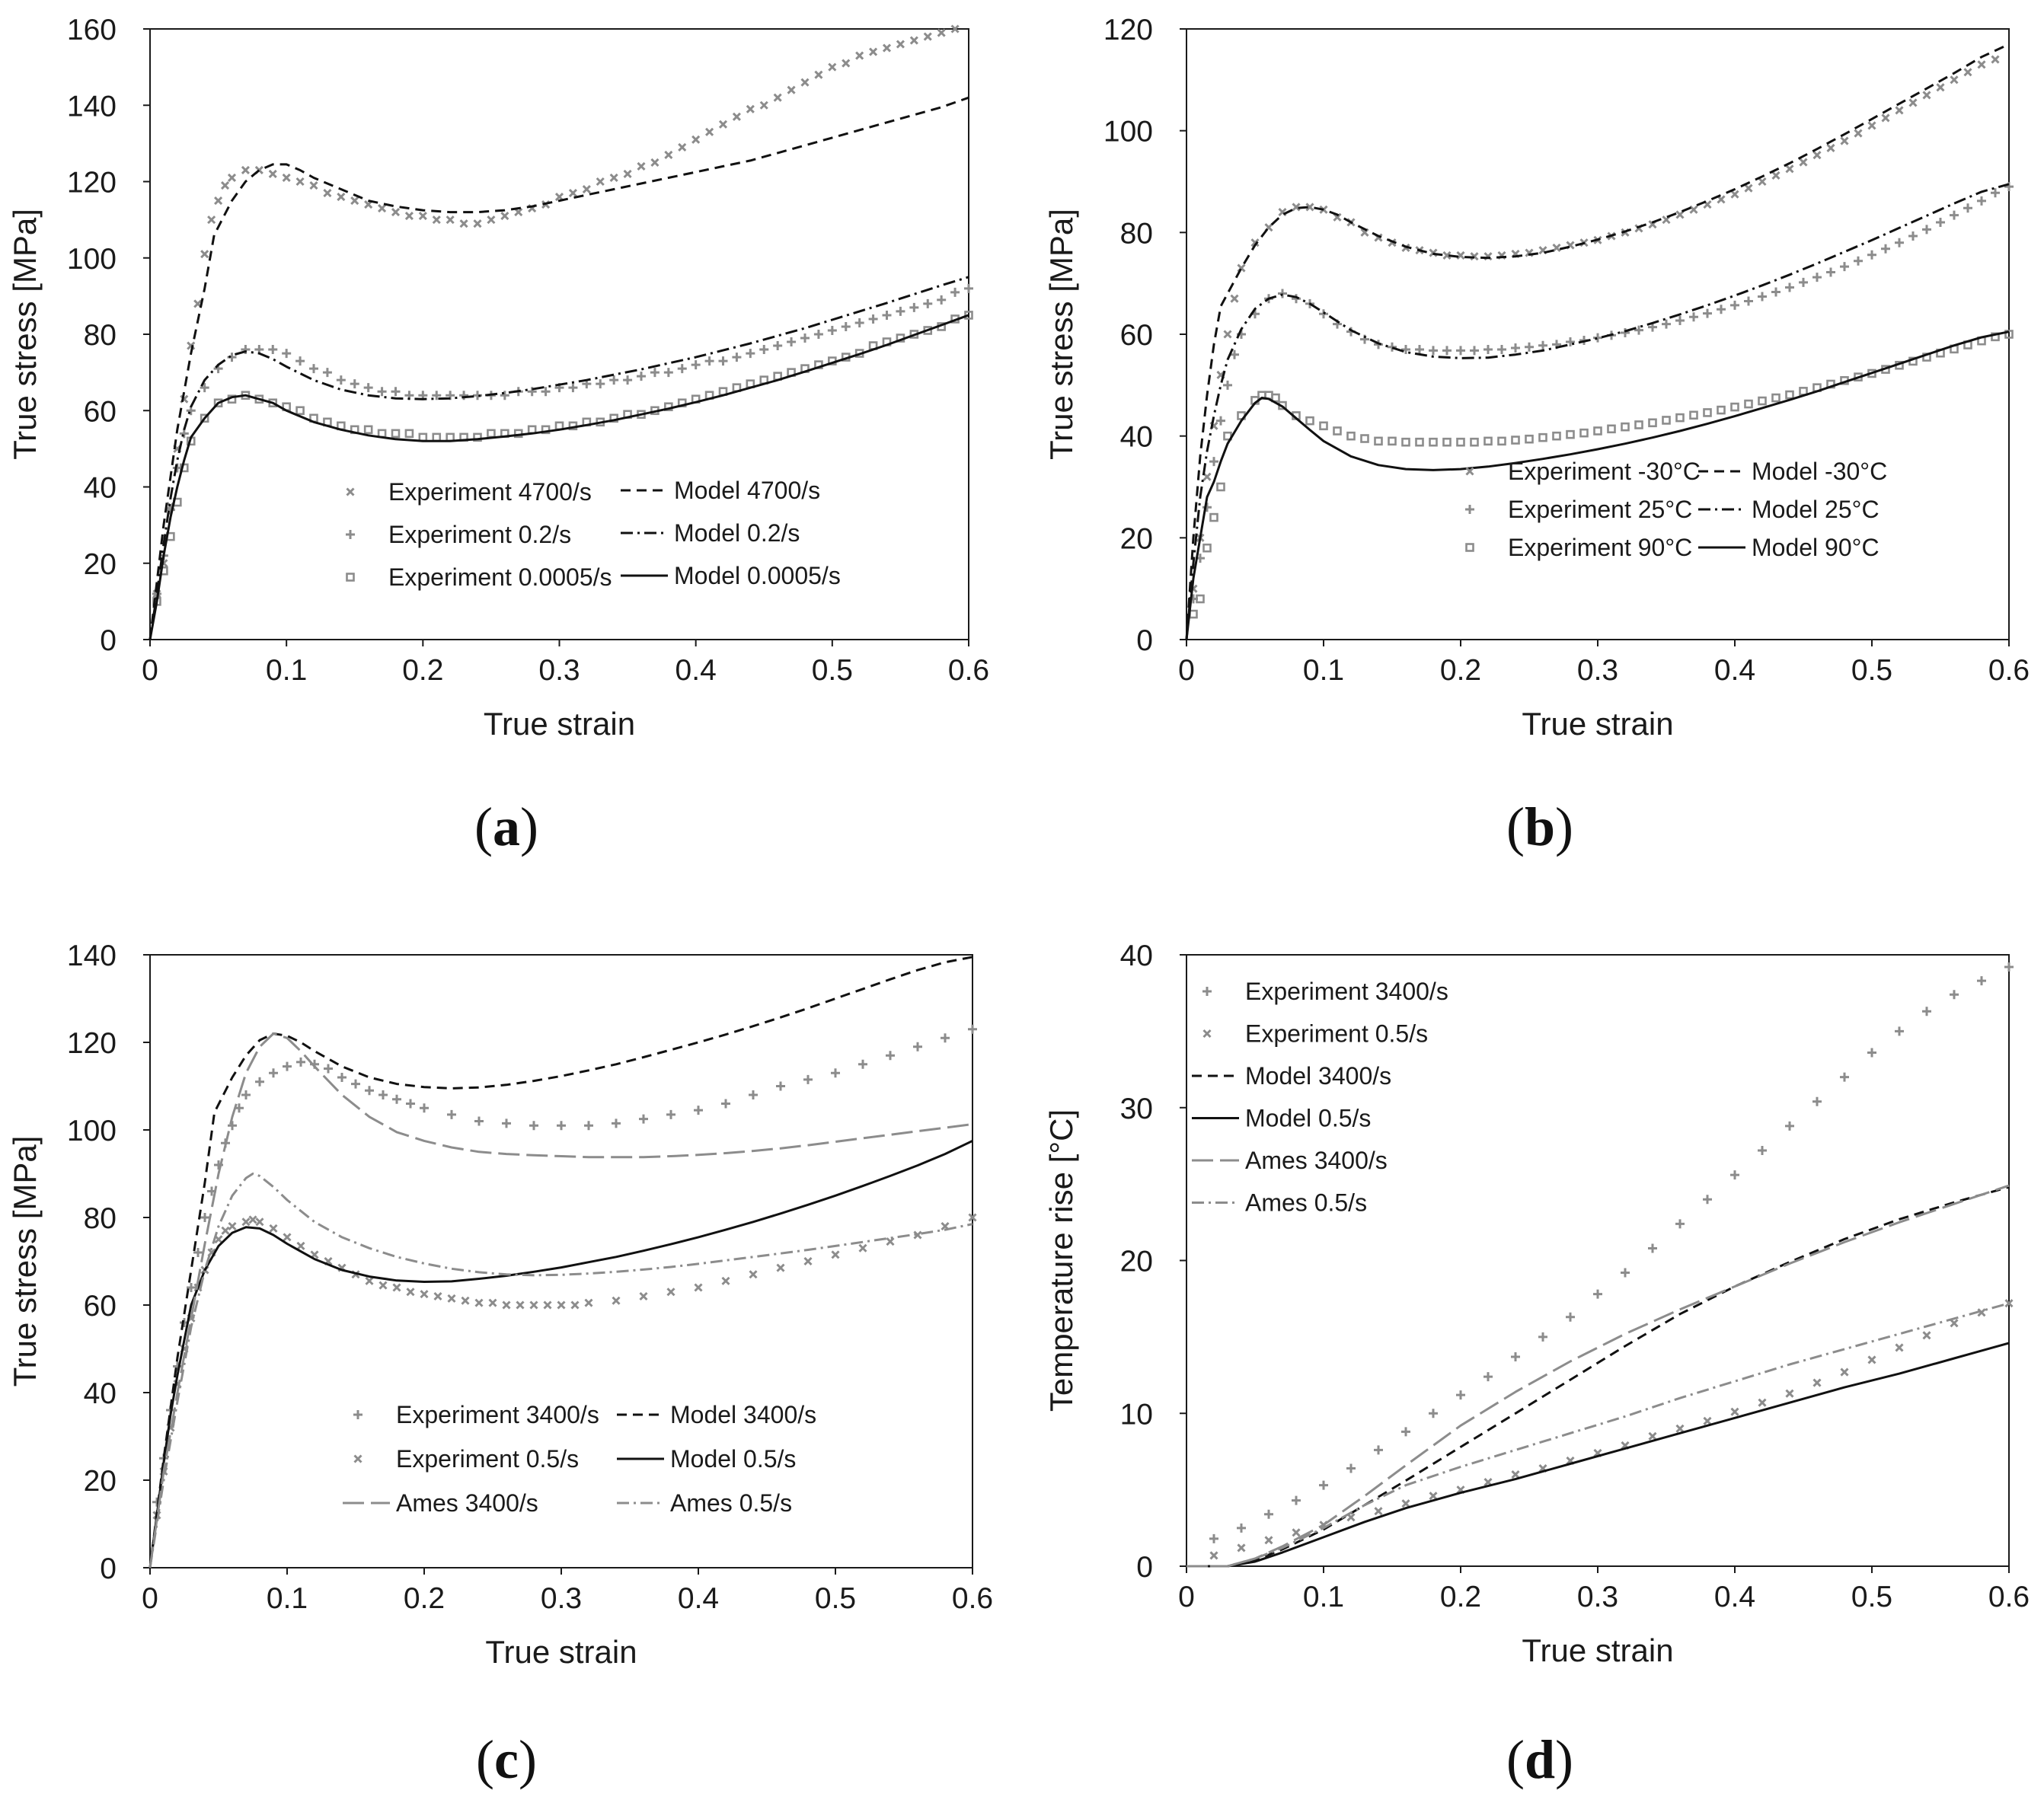 This screenshot has width=2044, height=1803. I want to click on panel-c-x-tick-label: 0.2, so click(424, 1598).